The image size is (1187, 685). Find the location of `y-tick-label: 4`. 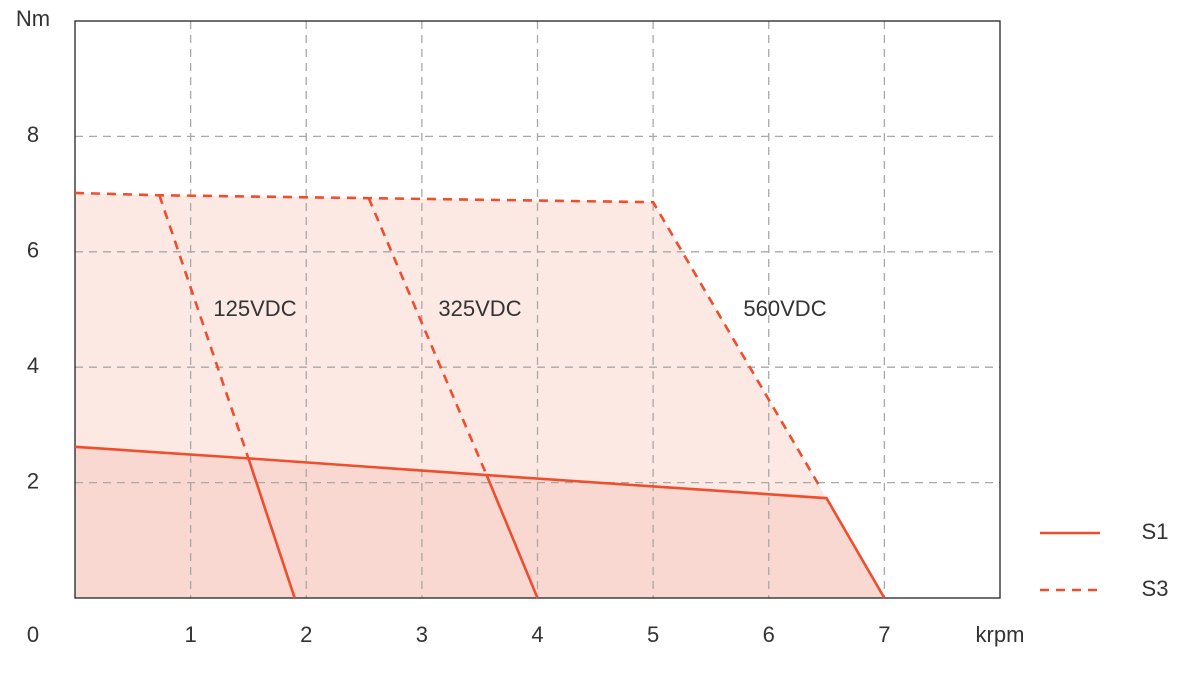

y-tick-label: 4 is located at coordinates (33, 365).